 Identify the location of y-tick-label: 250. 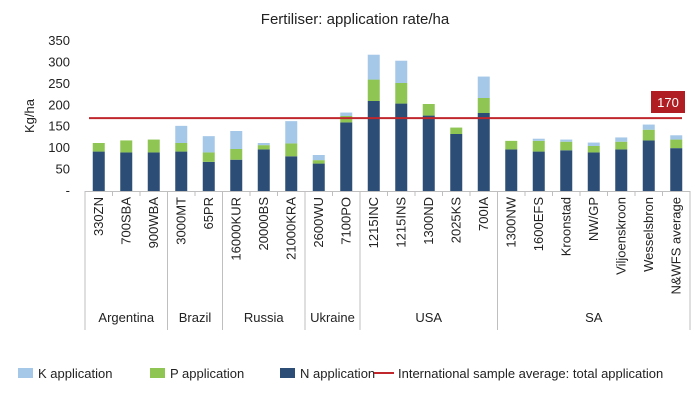
(59, 83).